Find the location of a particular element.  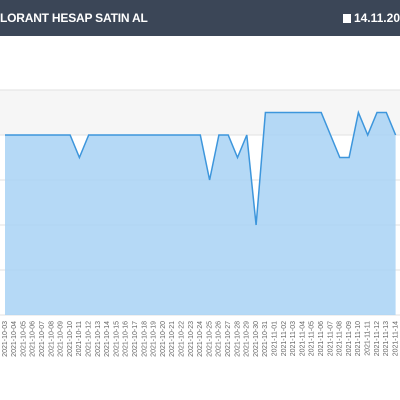

x-tick-label: 2021-10-27 is located at coordinates (228, 339).